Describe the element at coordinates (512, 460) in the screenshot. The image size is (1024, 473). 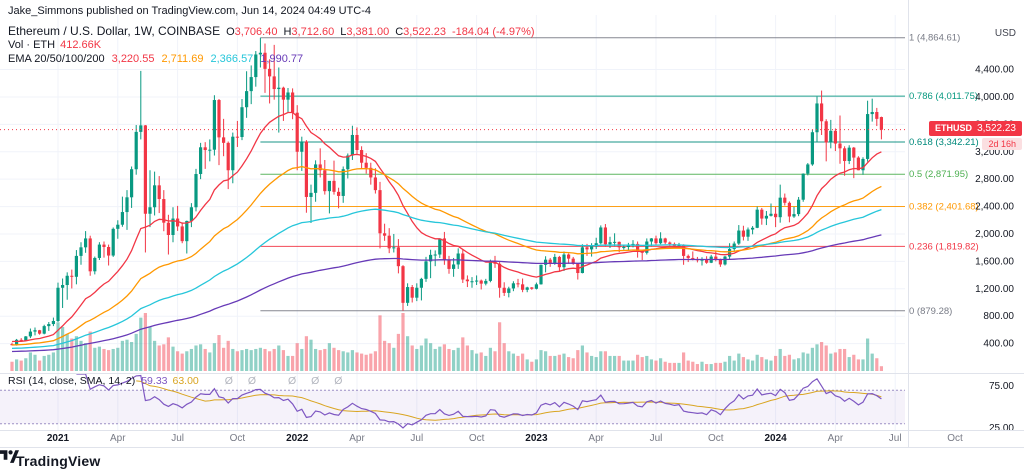
I see `footer-bar: TradingView` at that location.